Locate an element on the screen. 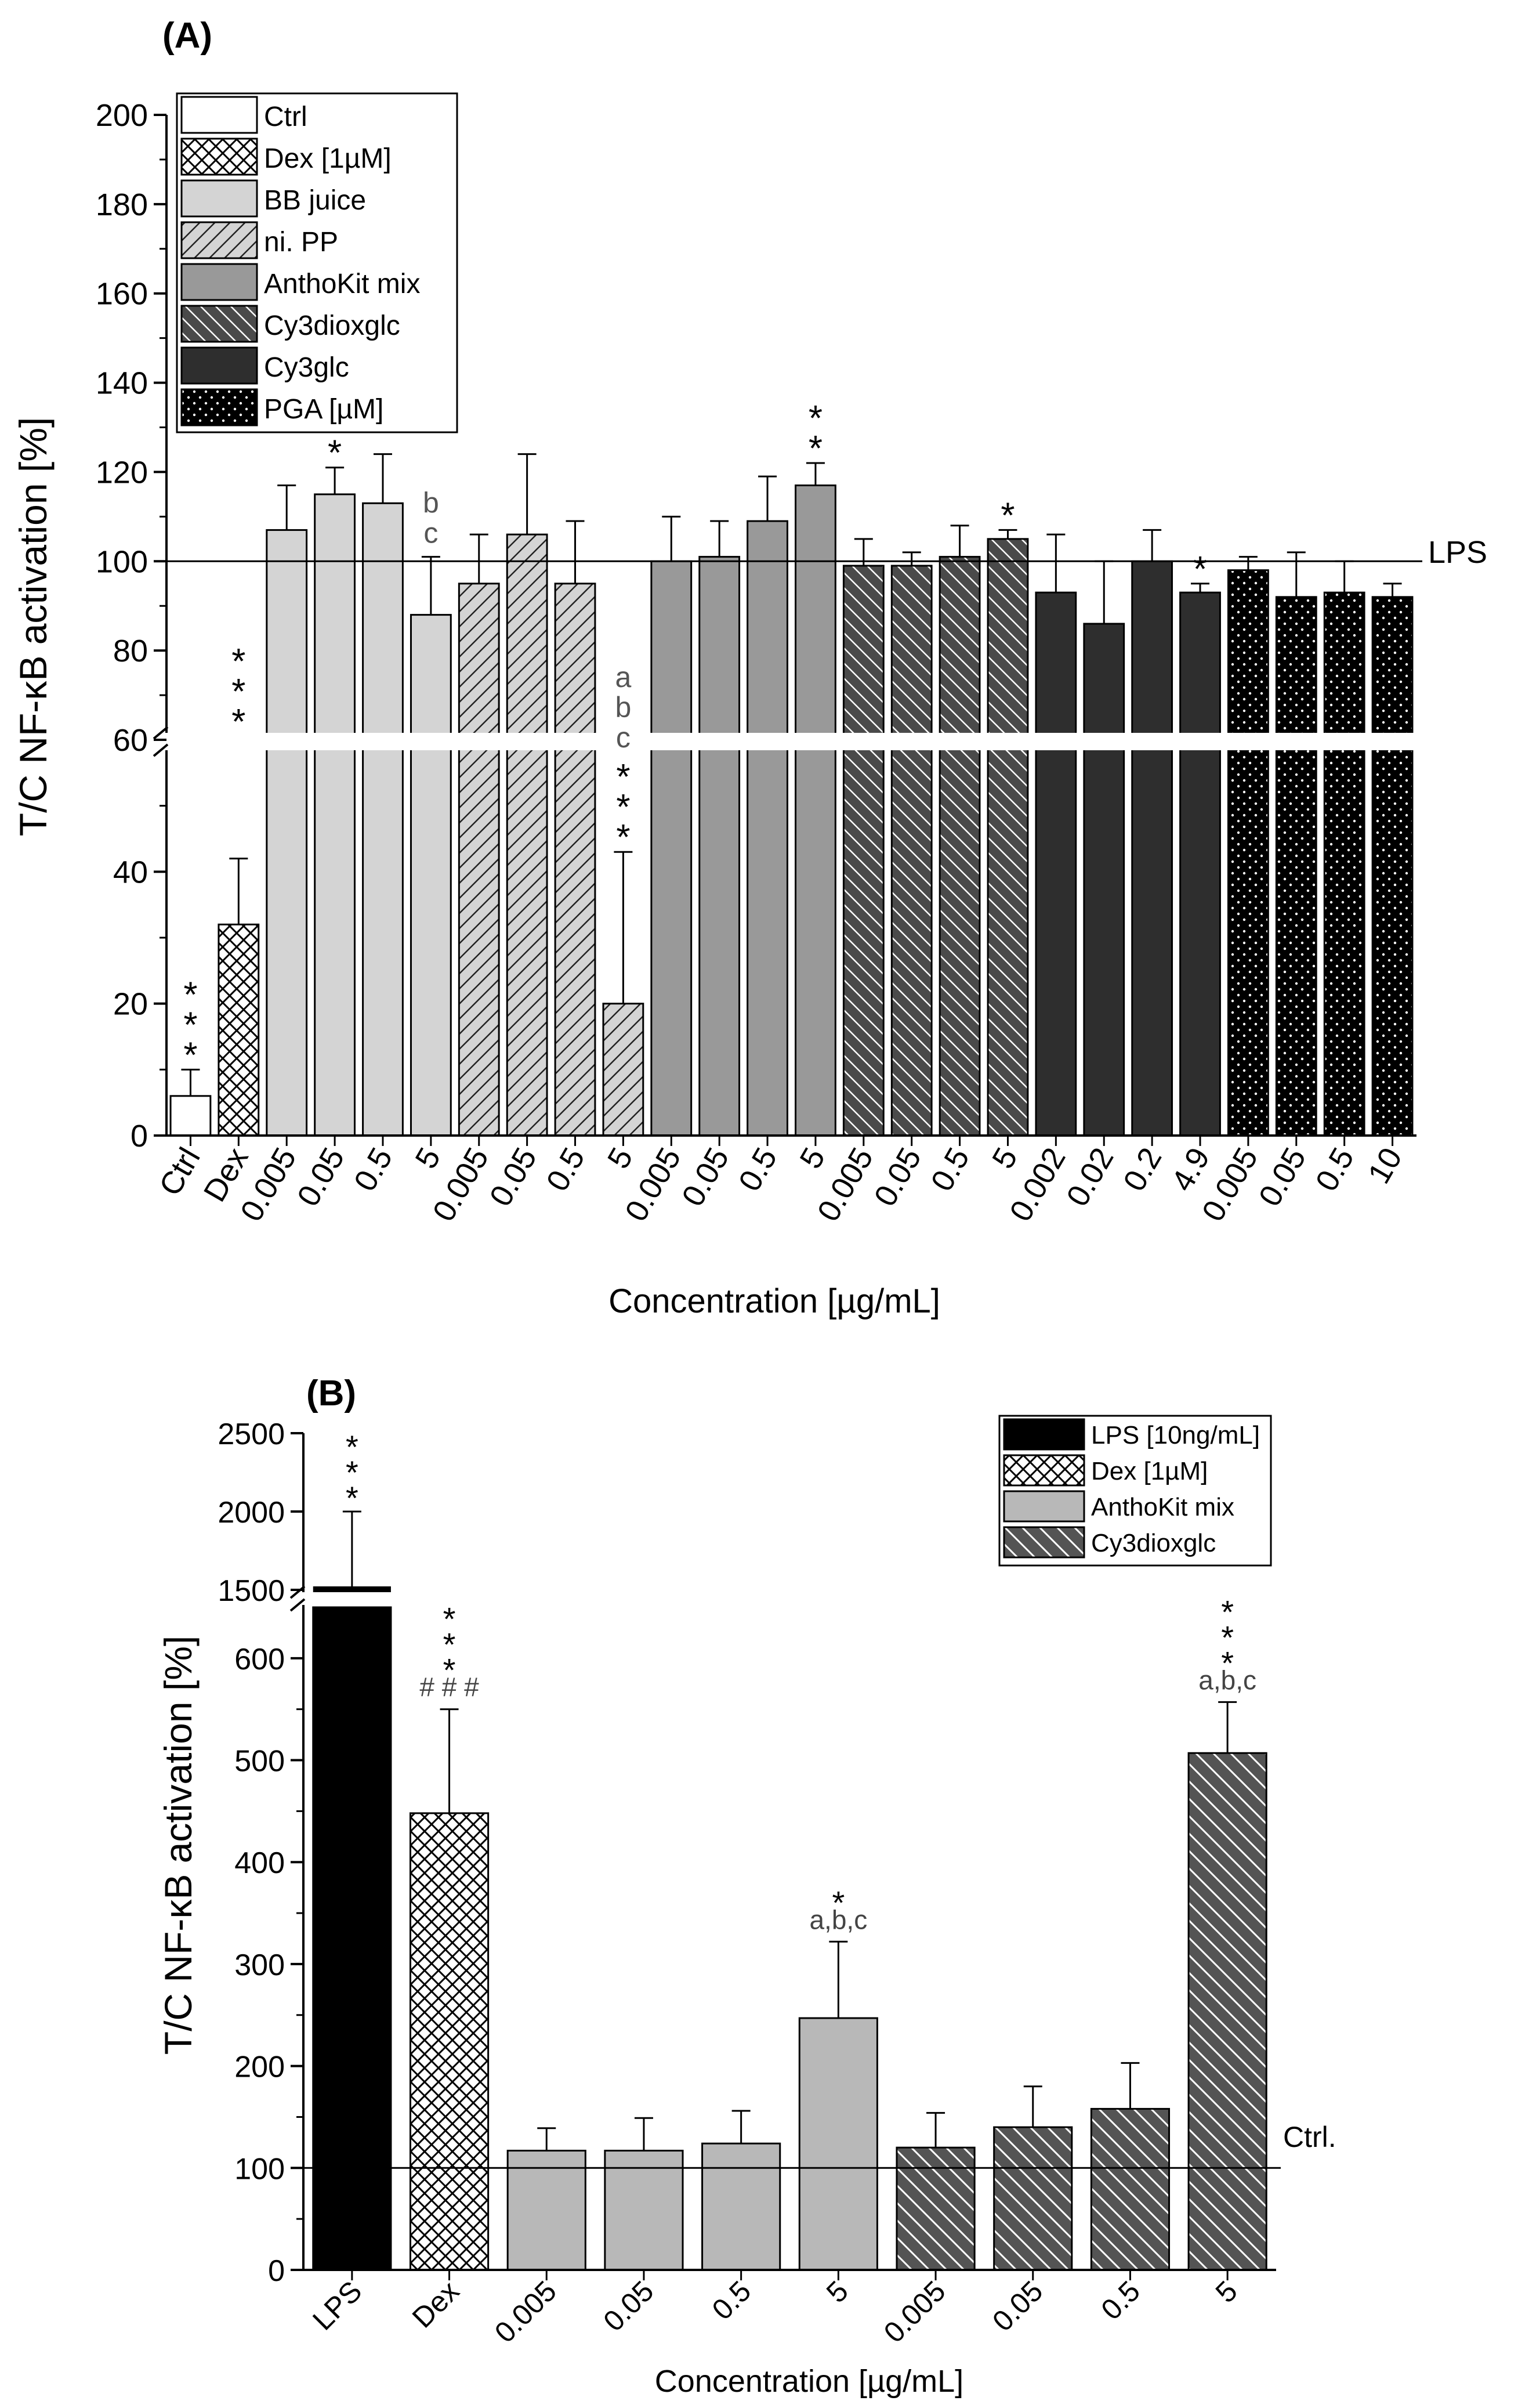  panel-b-y-axis-label: T/C NF-κB activation [%] is located at coordinates (178, 1845).